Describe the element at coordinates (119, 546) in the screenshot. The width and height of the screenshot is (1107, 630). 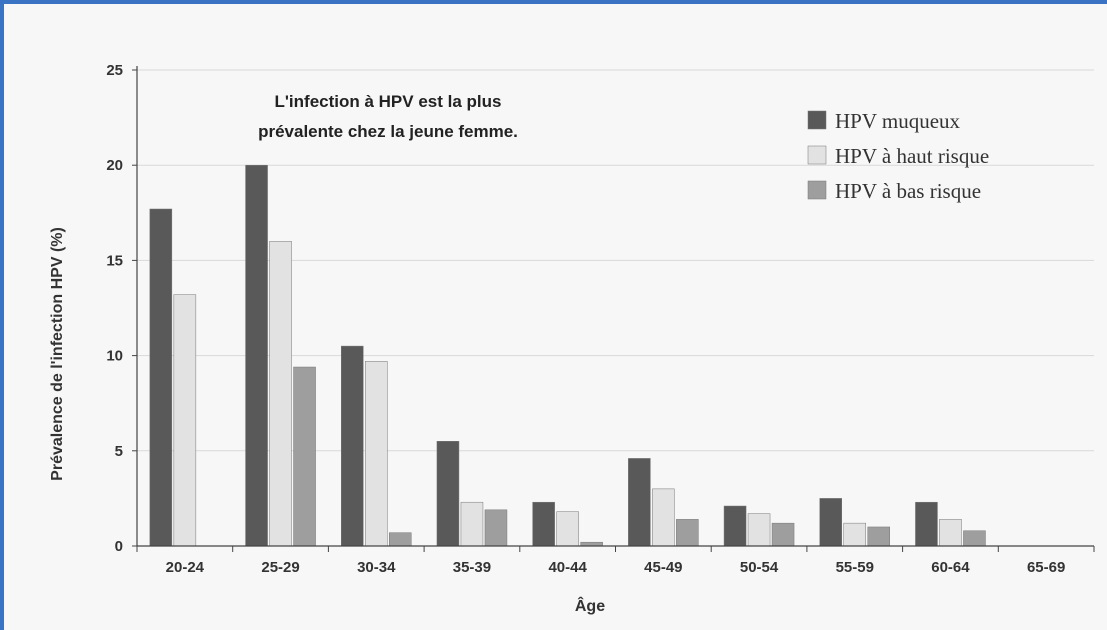
I see `y-tick-label: 0` at that location.